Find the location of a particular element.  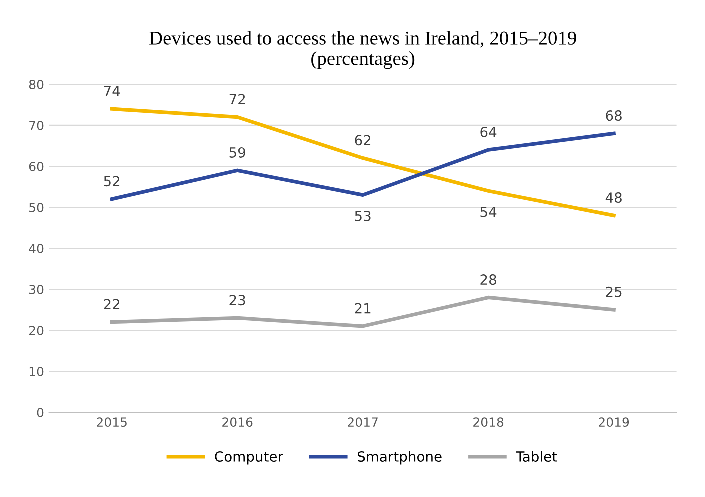

x-tick-label: 2016 is located at coordinates (237, 423).